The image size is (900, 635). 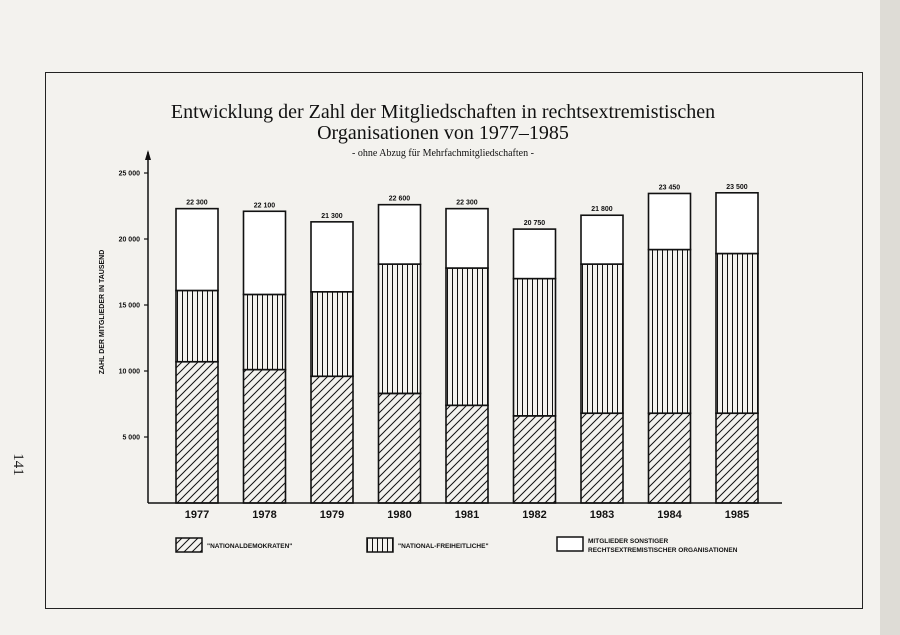 I want to click on y-axis-label: ZAHL DER MITGLIEDER IN TAUSEND, so click(x=102, y=312).